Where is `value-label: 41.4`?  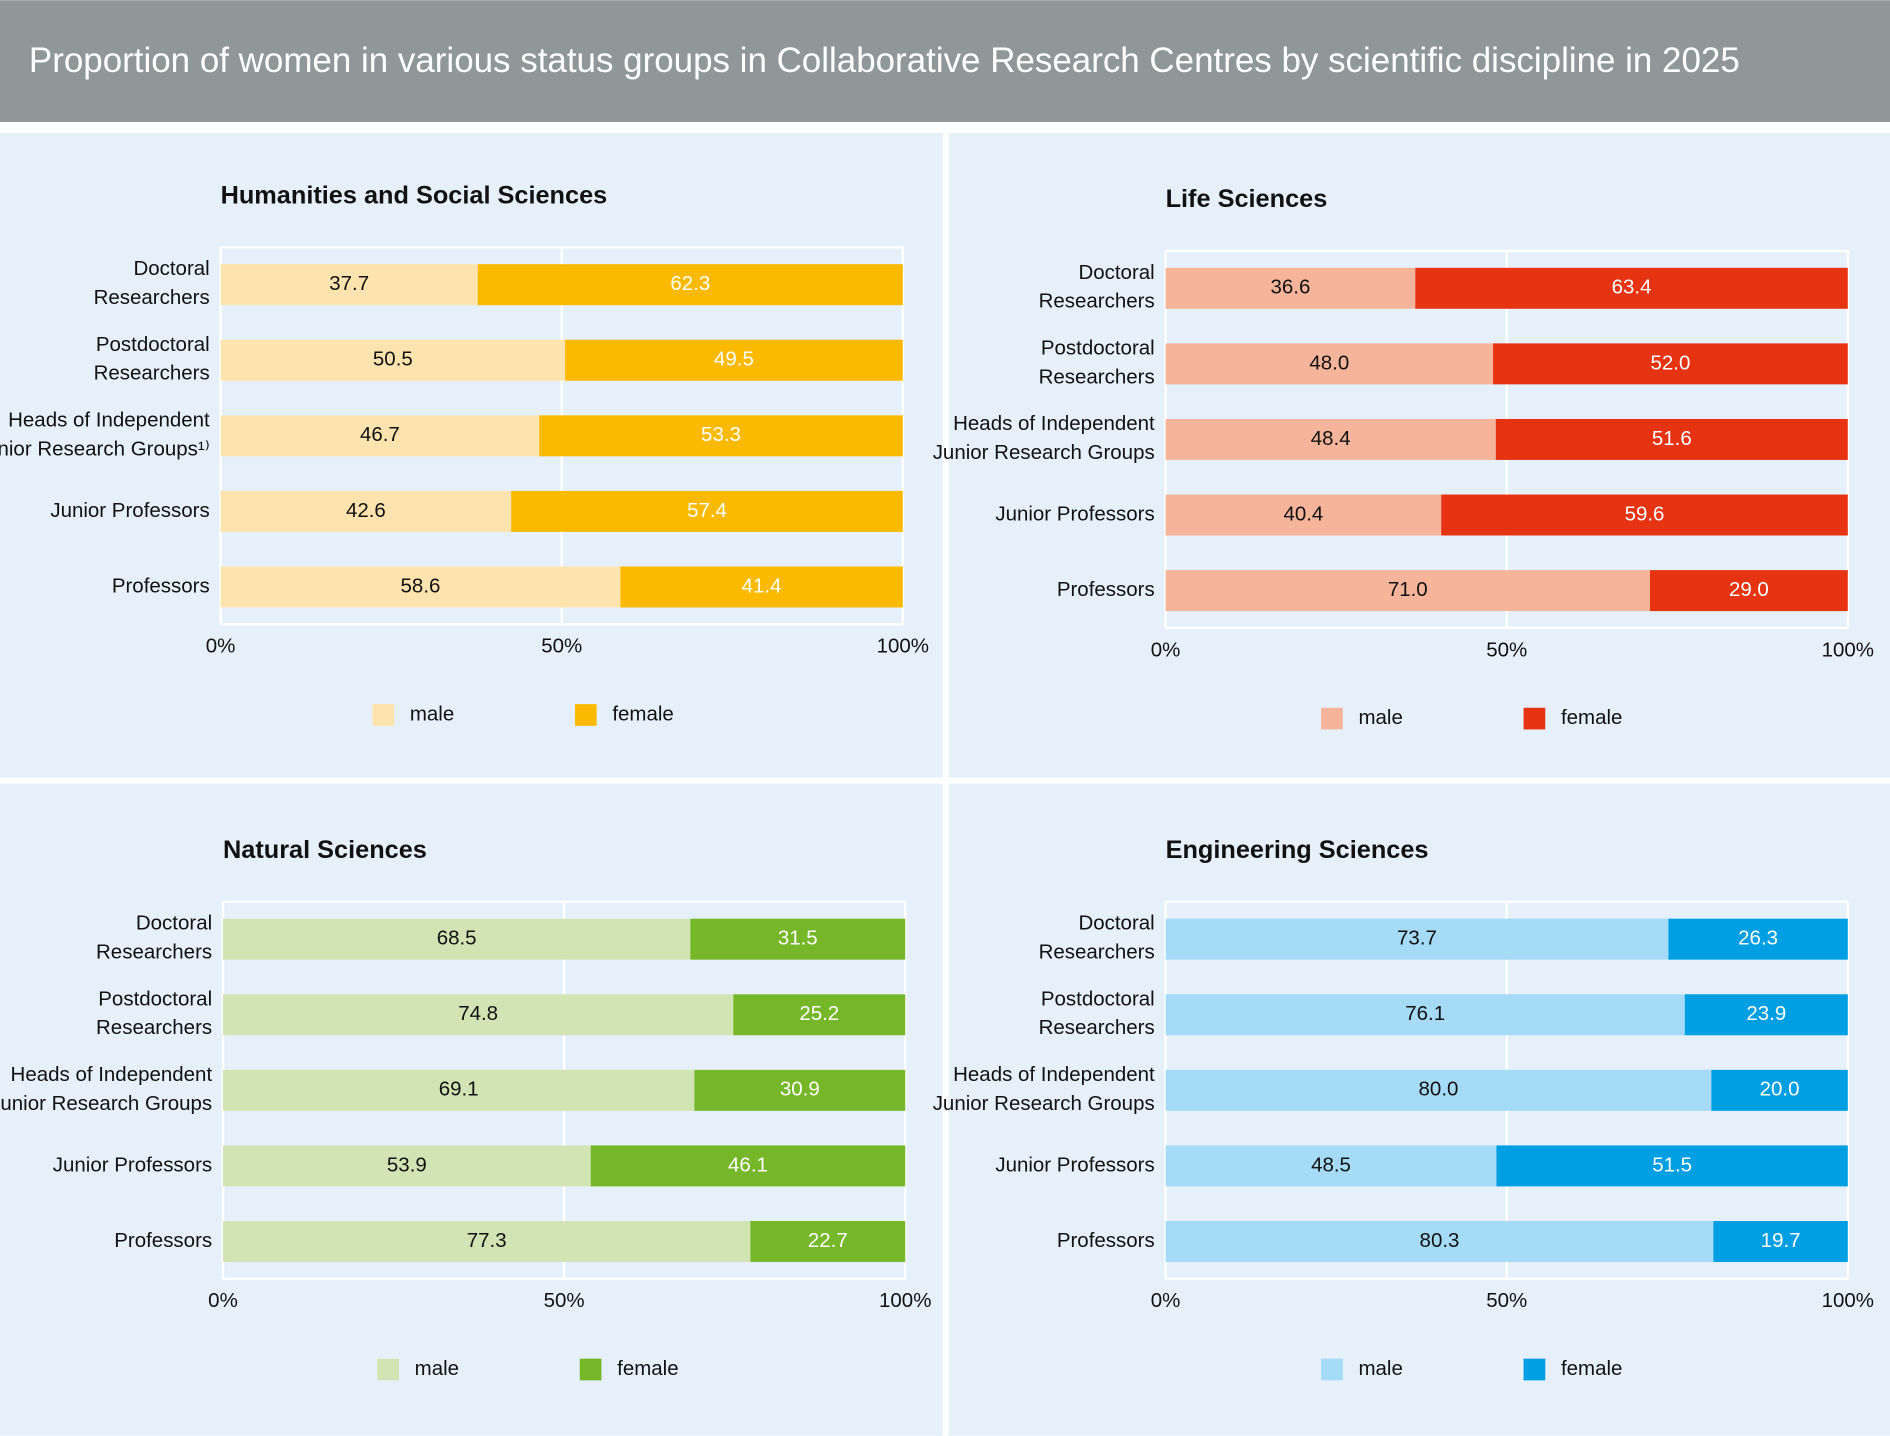
value-label: 41.4 is located at coordinates (762, 585).